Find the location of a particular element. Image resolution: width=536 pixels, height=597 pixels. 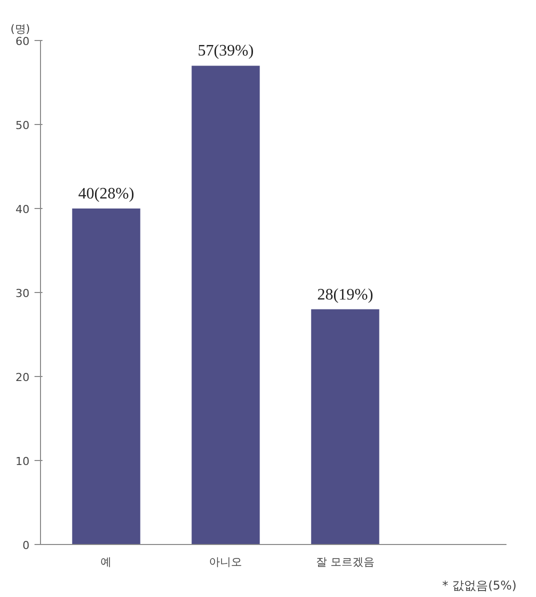

y-tick-label: 30 is located at coordinates (23, 293).